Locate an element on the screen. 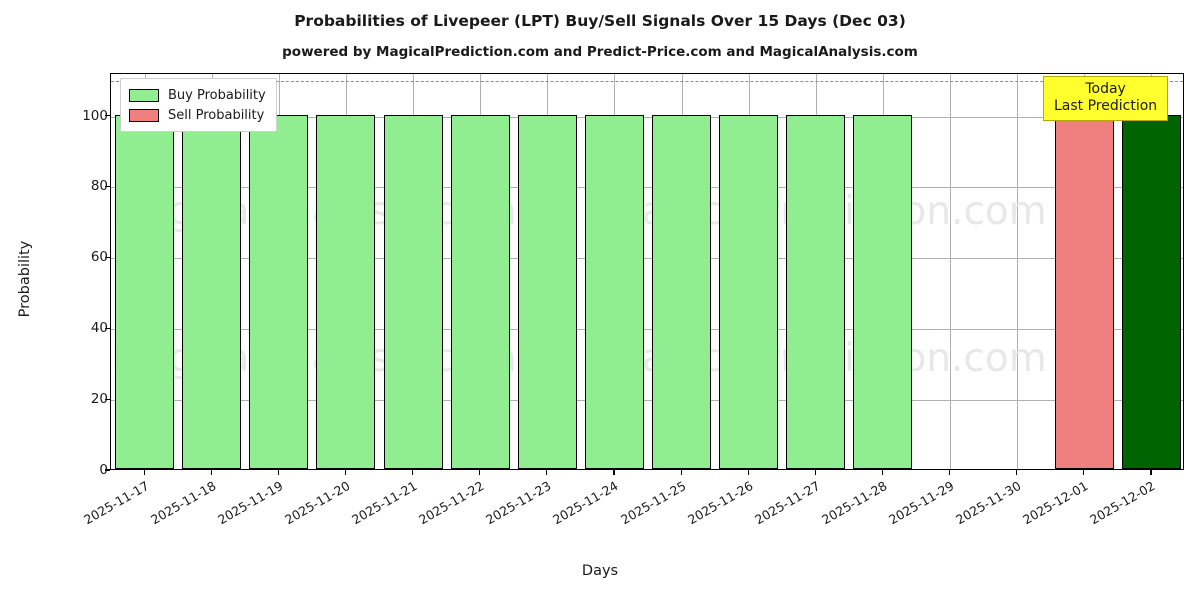  today-annotation-line1: Today is located at coordinates (1105, 89).